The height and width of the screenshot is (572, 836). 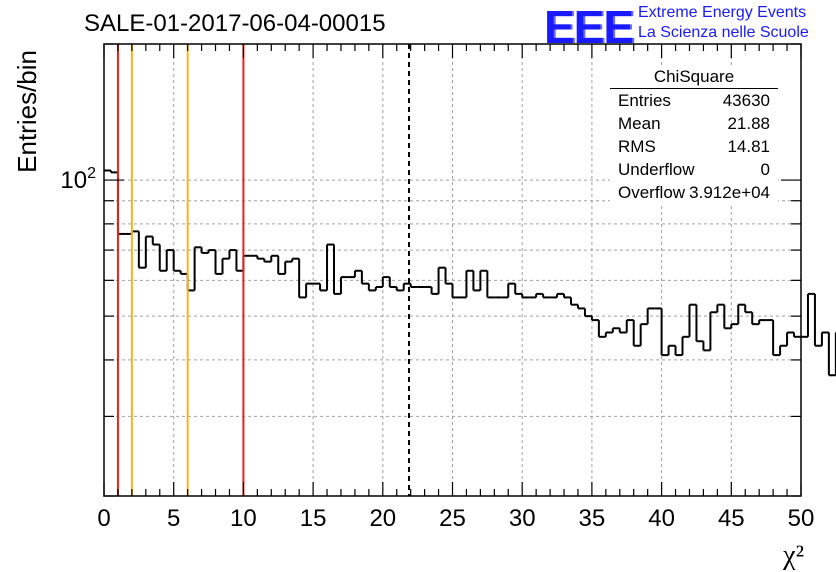 What do you see at coordinates (746, 100) in the screenshot?
I see `stats-value: 43630` at bounding box center [746, 100].